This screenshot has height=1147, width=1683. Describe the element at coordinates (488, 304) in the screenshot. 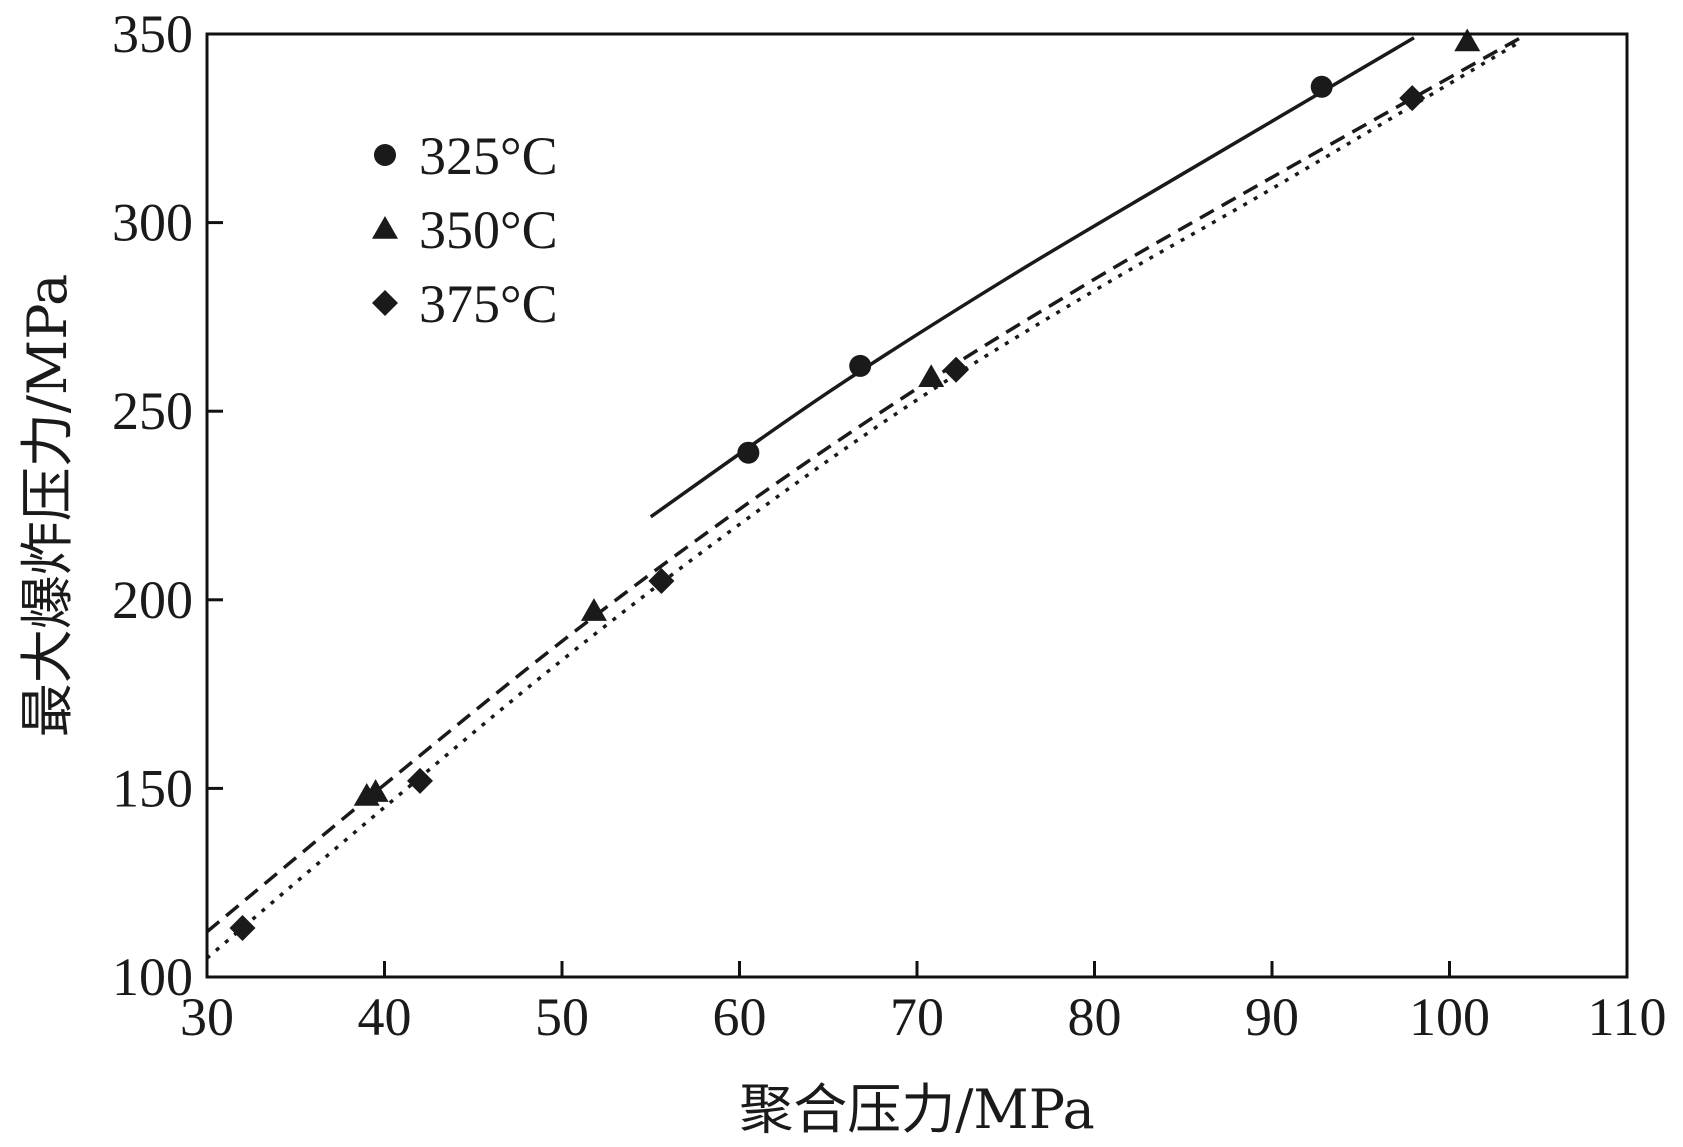

I see `legend-label: 375°C` at that location.